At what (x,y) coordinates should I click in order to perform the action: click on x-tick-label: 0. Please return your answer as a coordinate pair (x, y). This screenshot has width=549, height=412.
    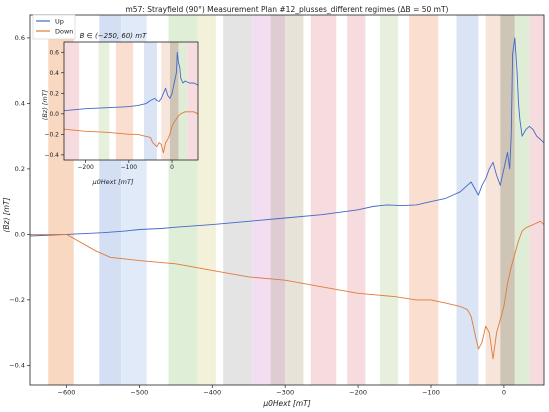
    Looking at the image, I should click on (504, 393).